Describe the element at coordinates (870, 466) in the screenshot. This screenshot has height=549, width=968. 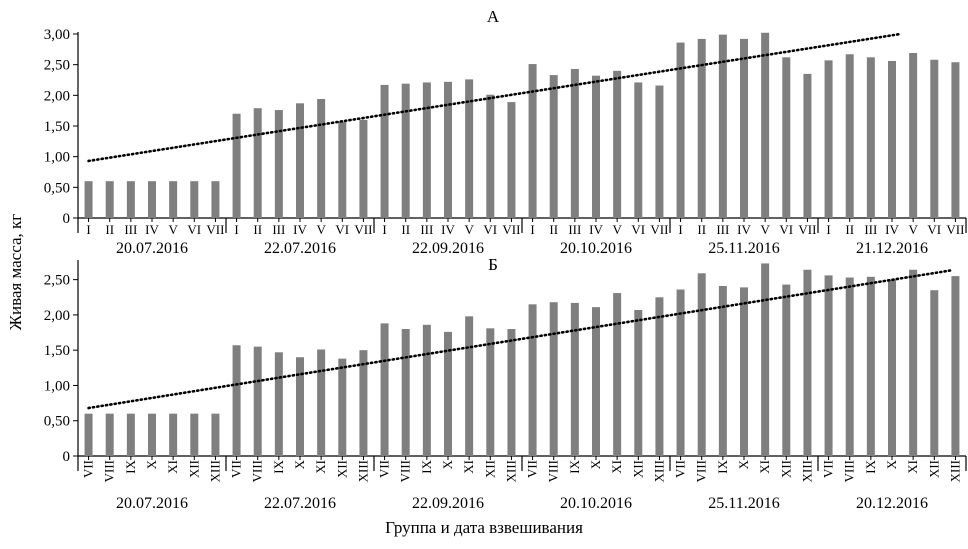
I see `category-label: IX` at that location.